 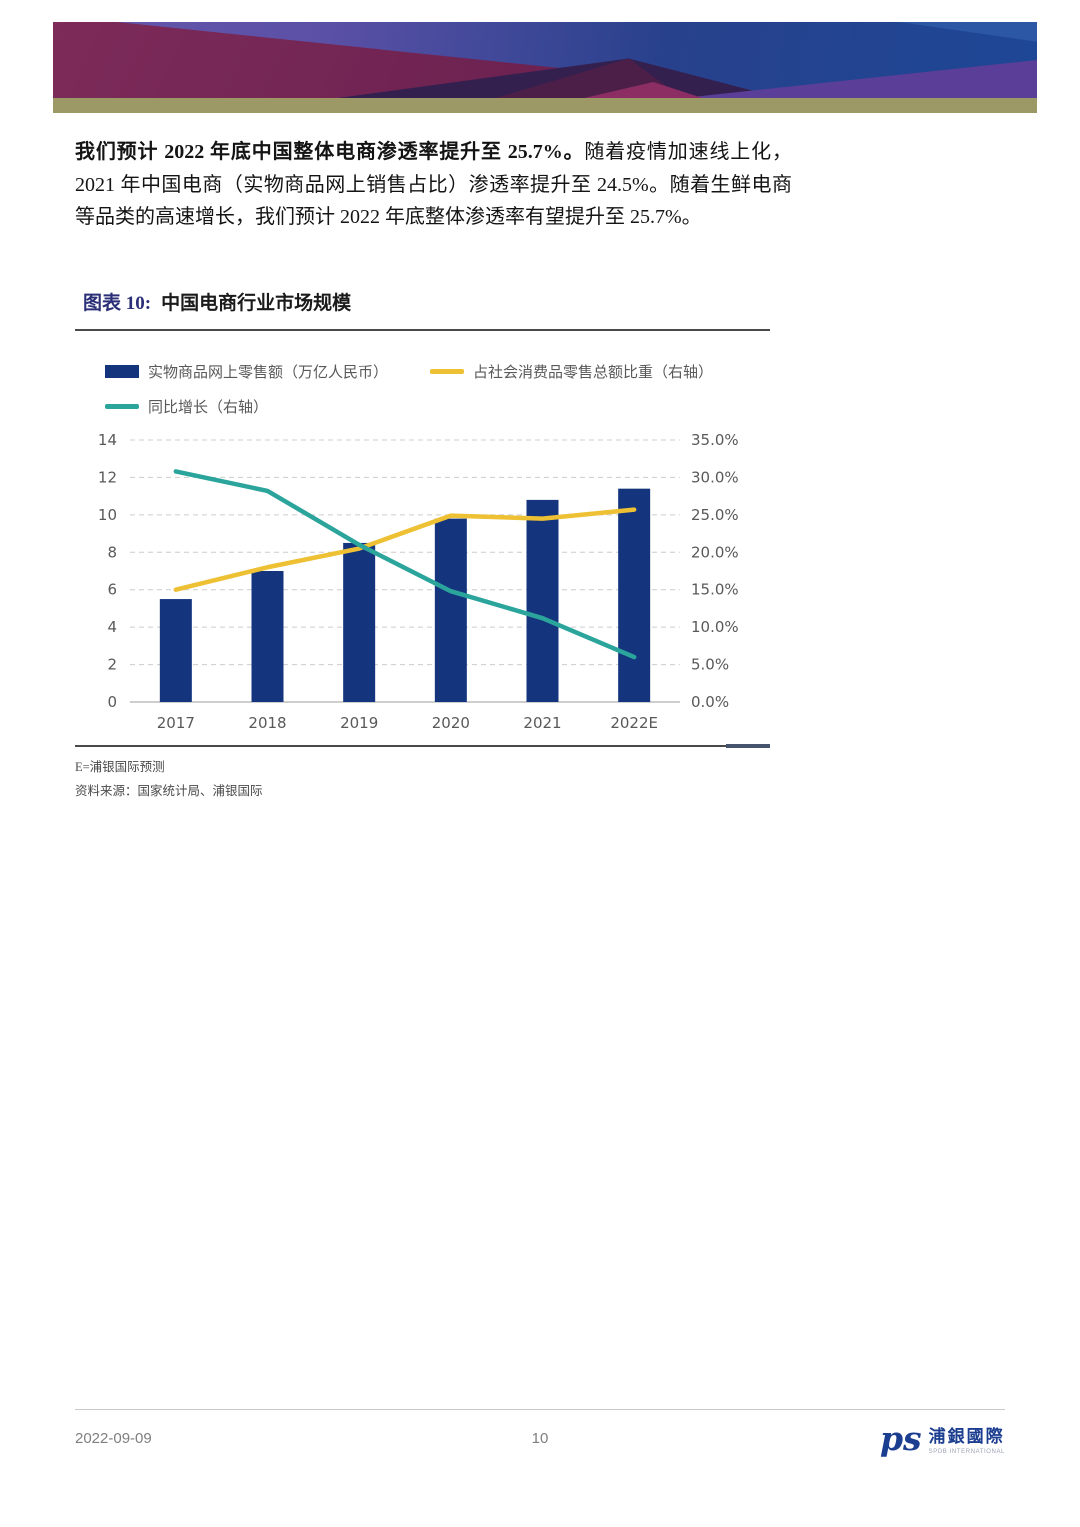 I want to click on right-axis-tick: 20.0%, so click(x=715, y=552).